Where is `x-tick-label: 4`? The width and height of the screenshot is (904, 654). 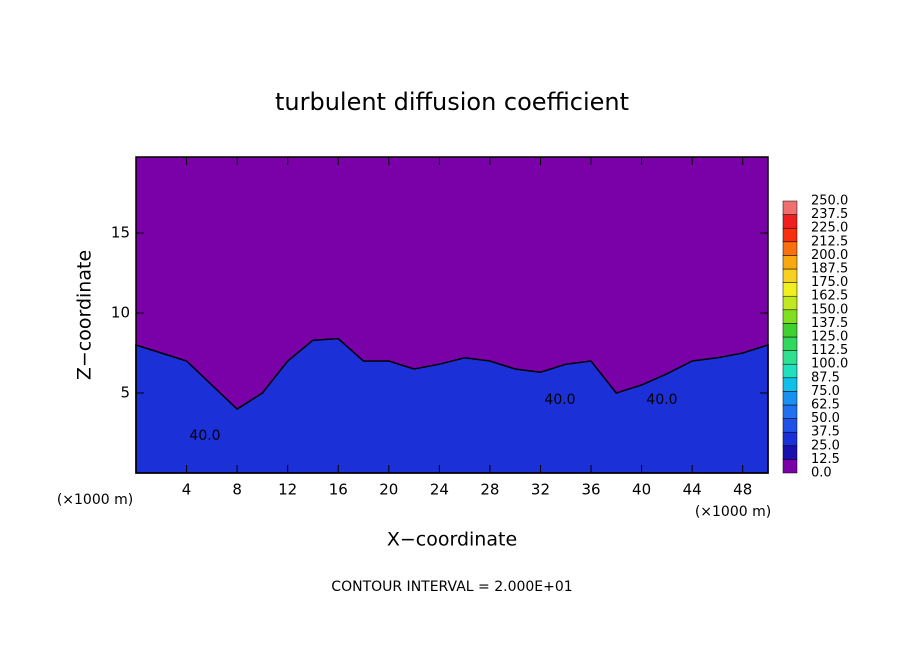 x-tick-label: 4 is located at coordinates (187, 490).